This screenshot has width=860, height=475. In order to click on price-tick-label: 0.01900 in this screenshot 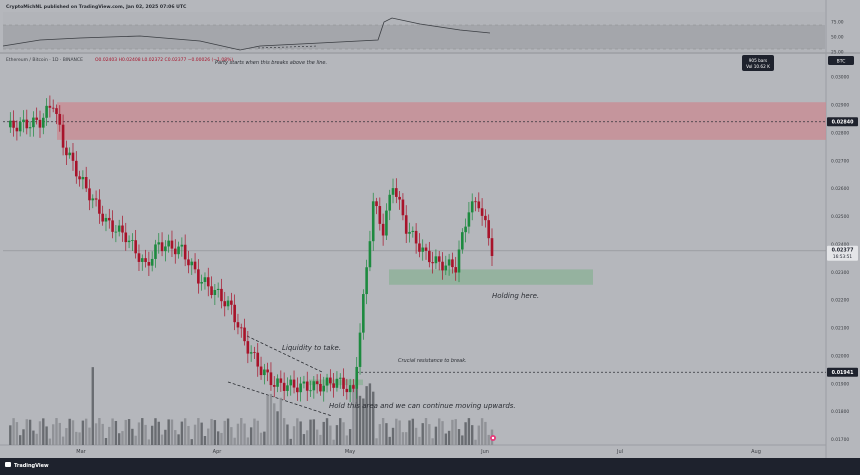, I will do `click(840, 384)`.